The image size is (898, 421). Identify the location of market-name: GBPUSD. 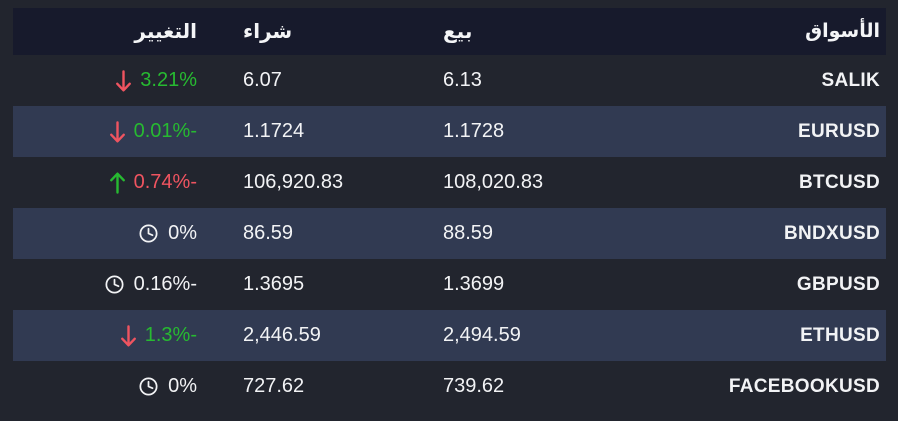
(838, 284).